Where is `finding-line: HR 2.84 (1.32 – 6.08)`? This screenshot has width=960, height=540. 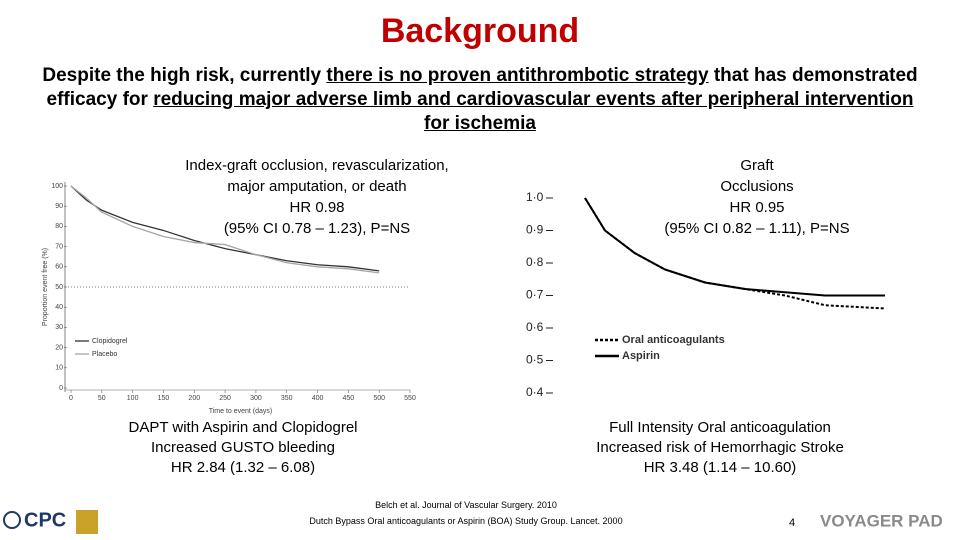 finding-line: HR 2.84 (1.32 – 6.08) is located at coordinates (243, 467).